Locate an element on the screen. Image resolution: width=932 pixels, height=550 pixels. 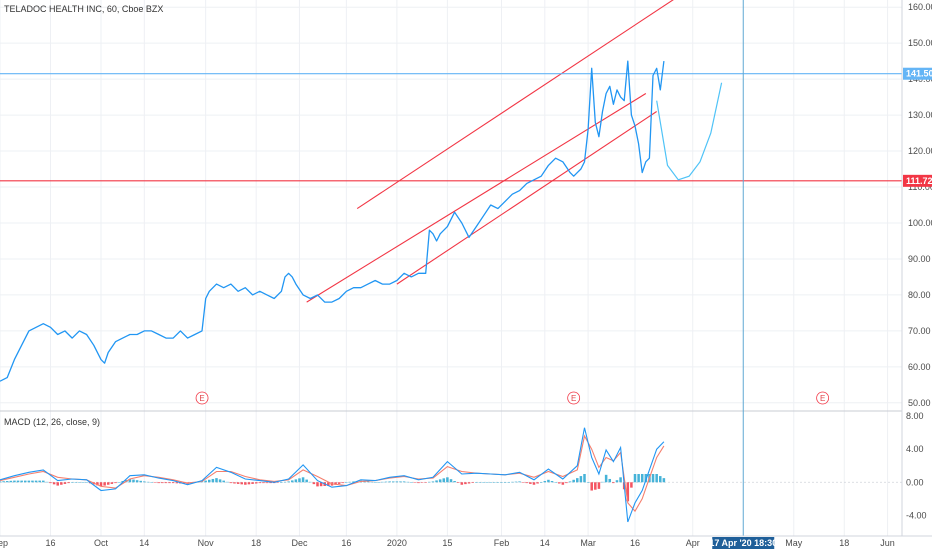
macd-axis: -4.00 0.00 4.00 8.00 is located at coordinates (916, 465).